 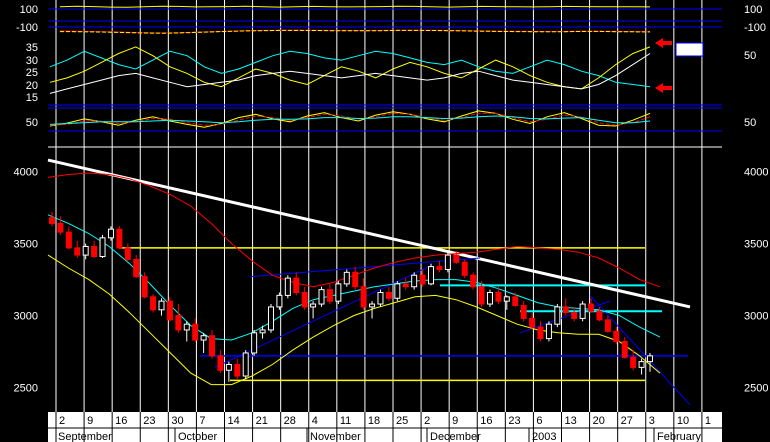 I want to click on date-tick-label: 11, so click(x=345, y=421).